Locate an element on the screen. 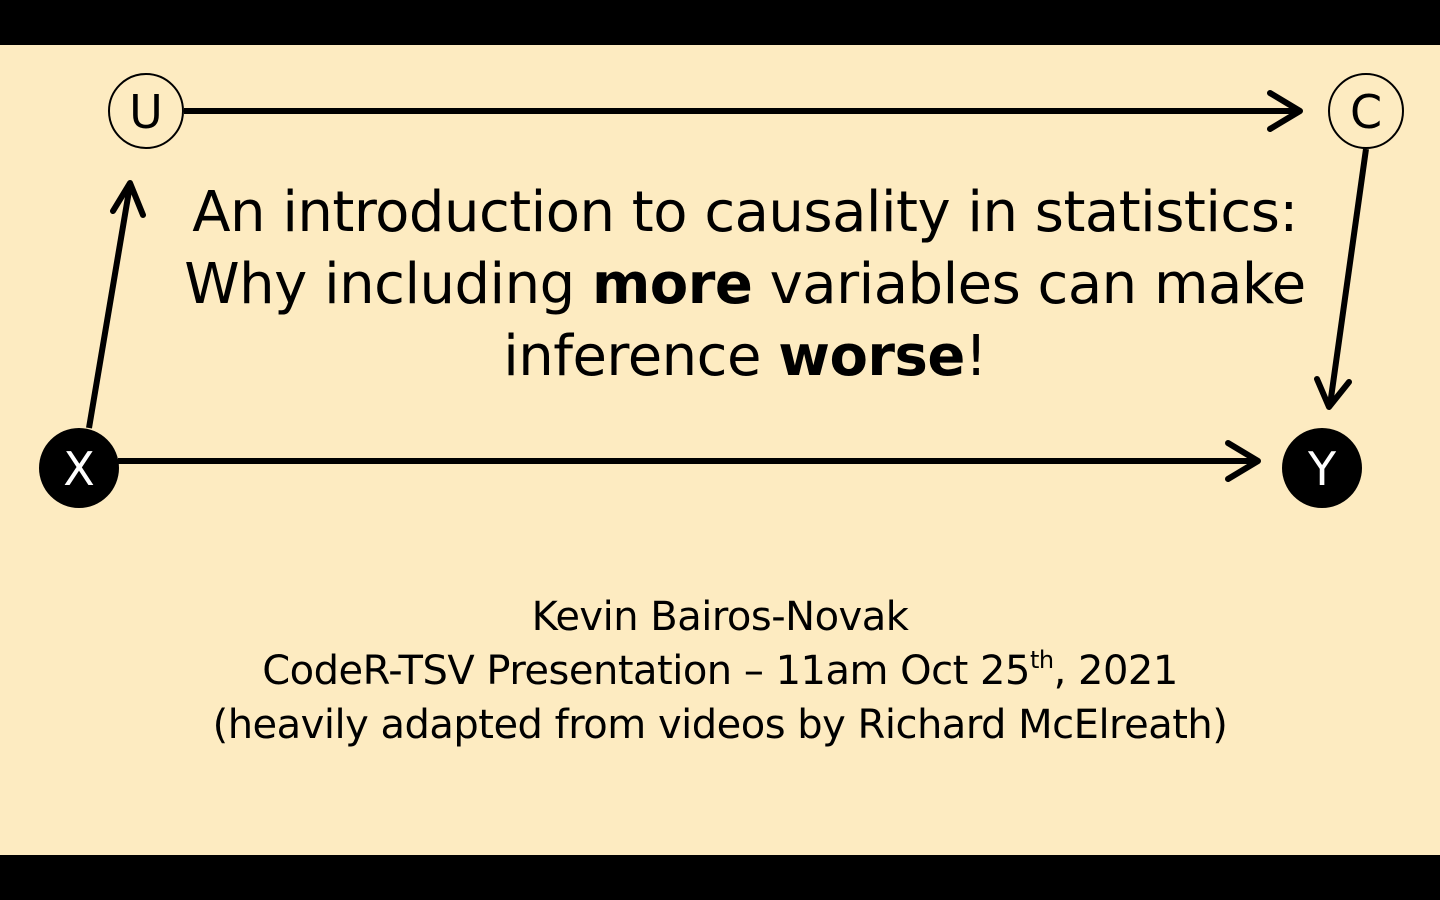  author-name: Kevin Bairos-Novak is located at coordinates (720, 617).